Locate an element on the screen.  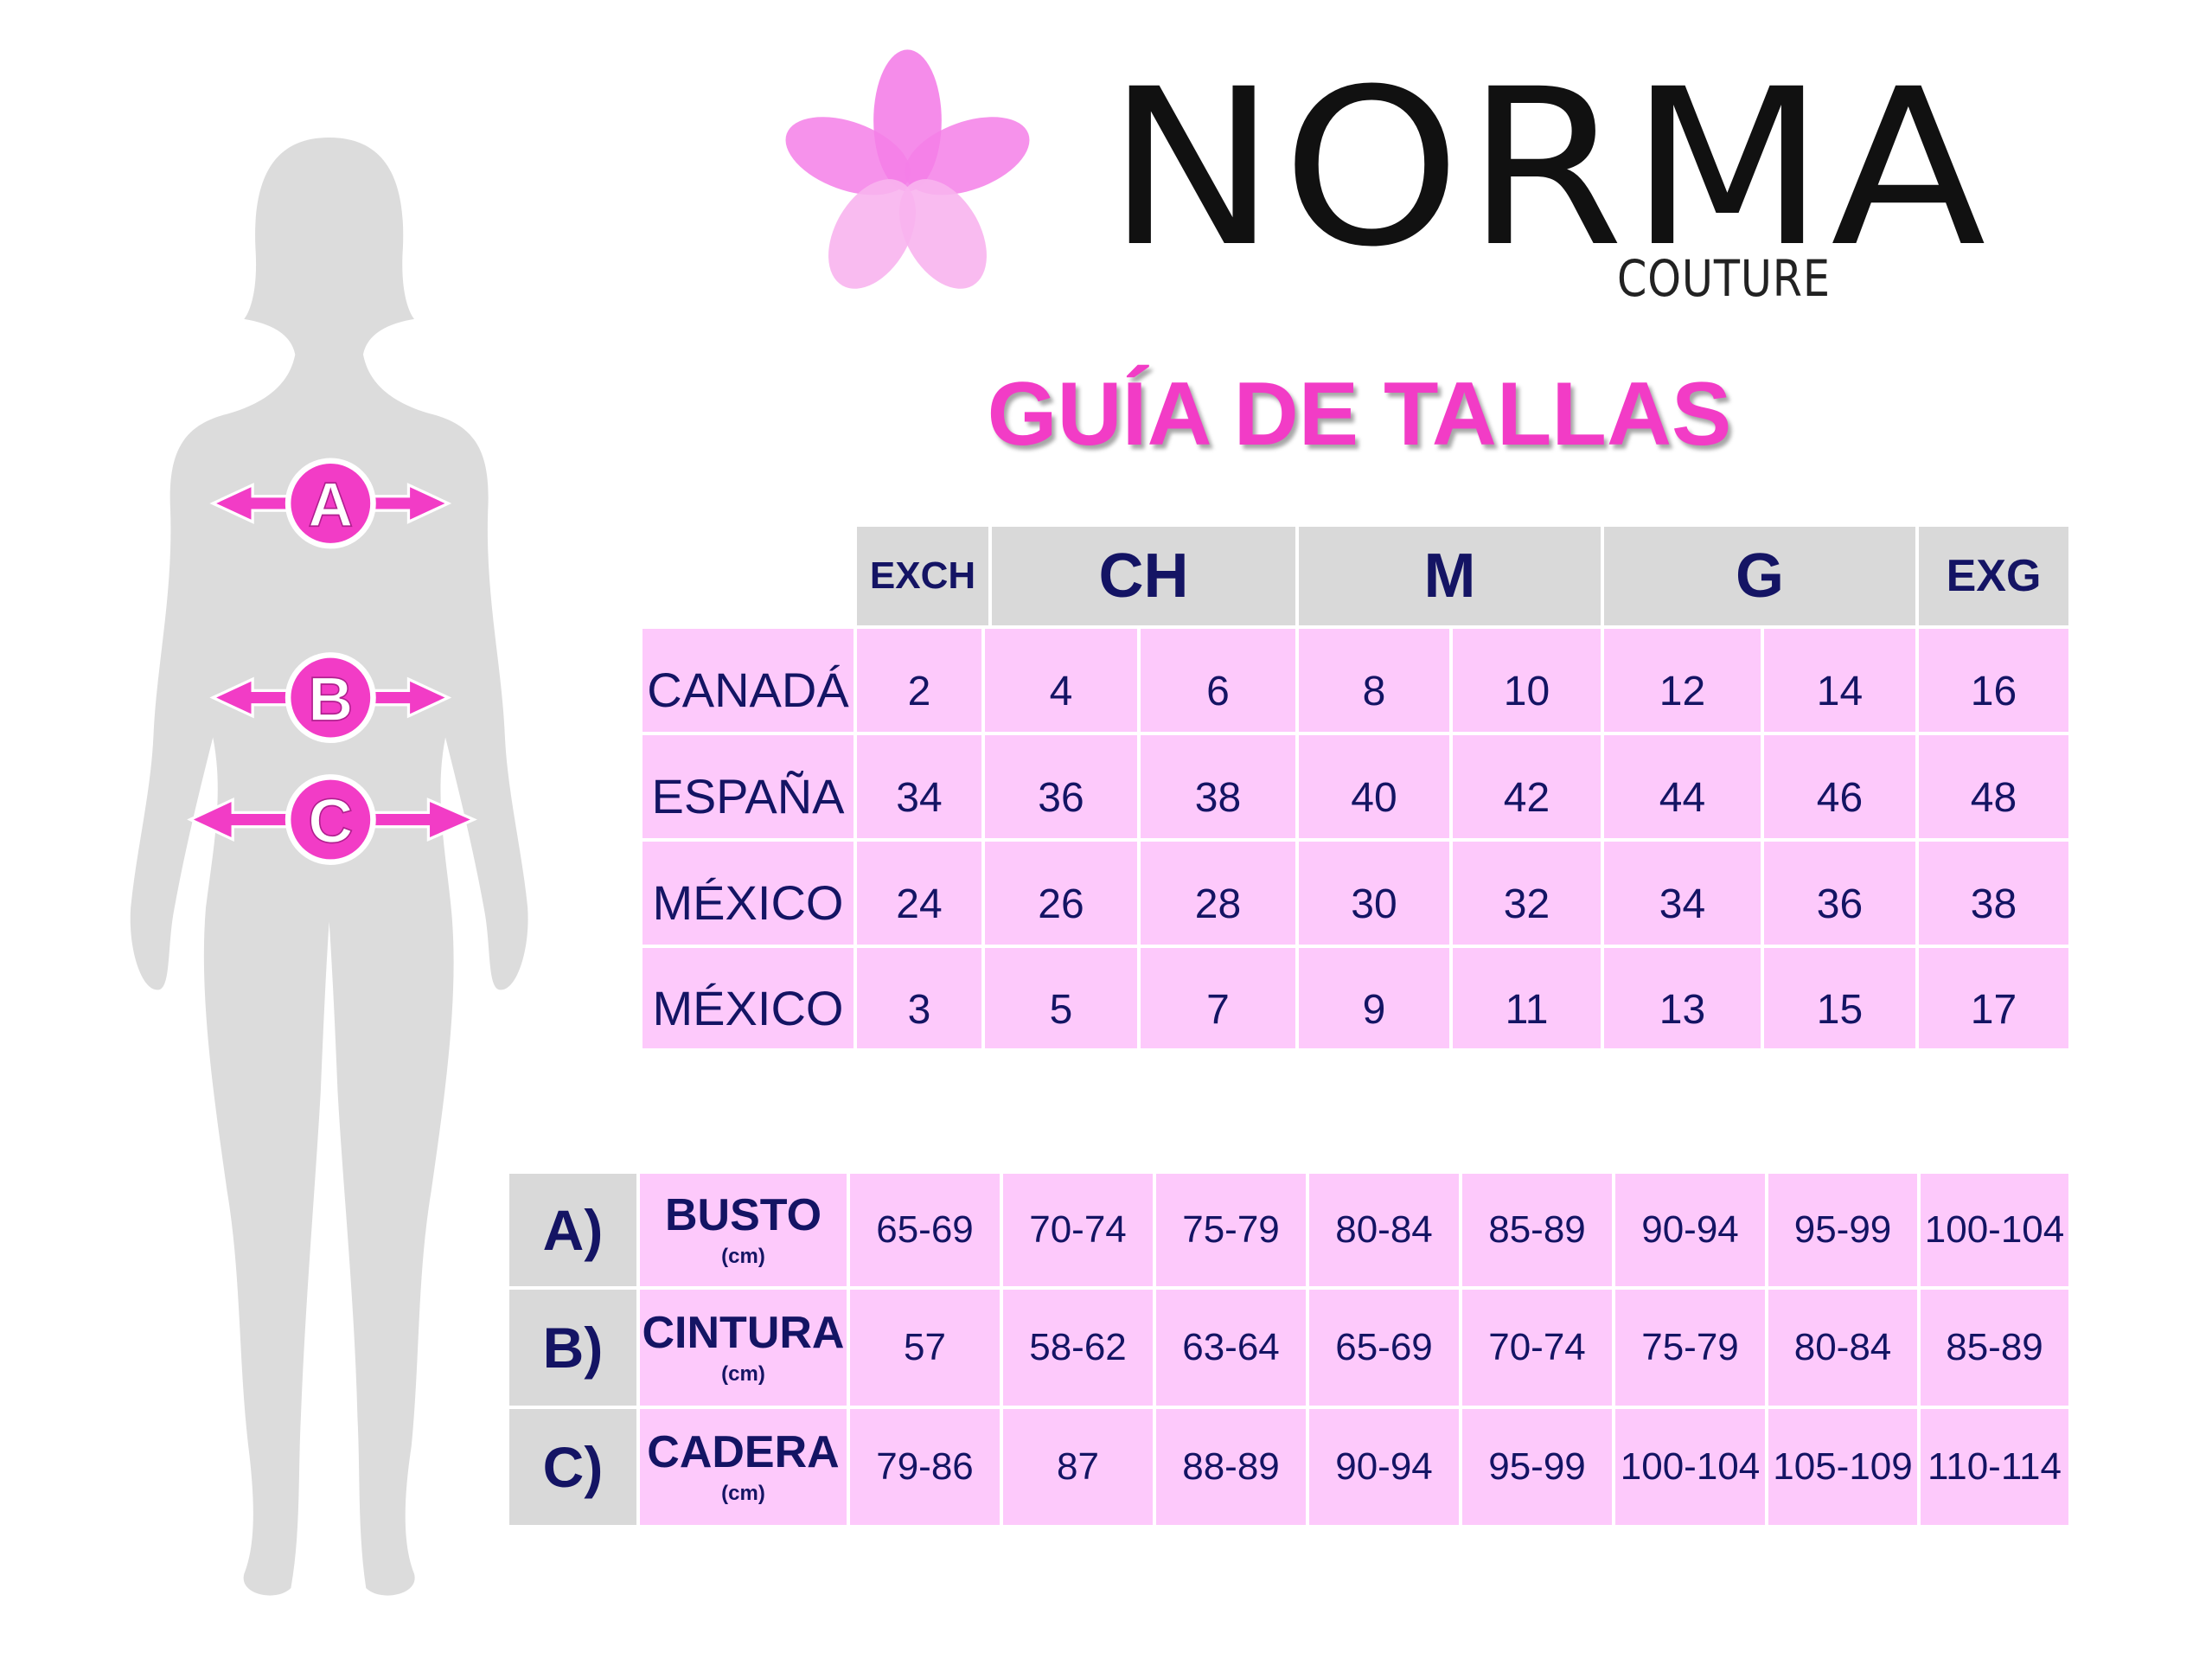
measure-letter: B) is located at coordinates (573, 1348).